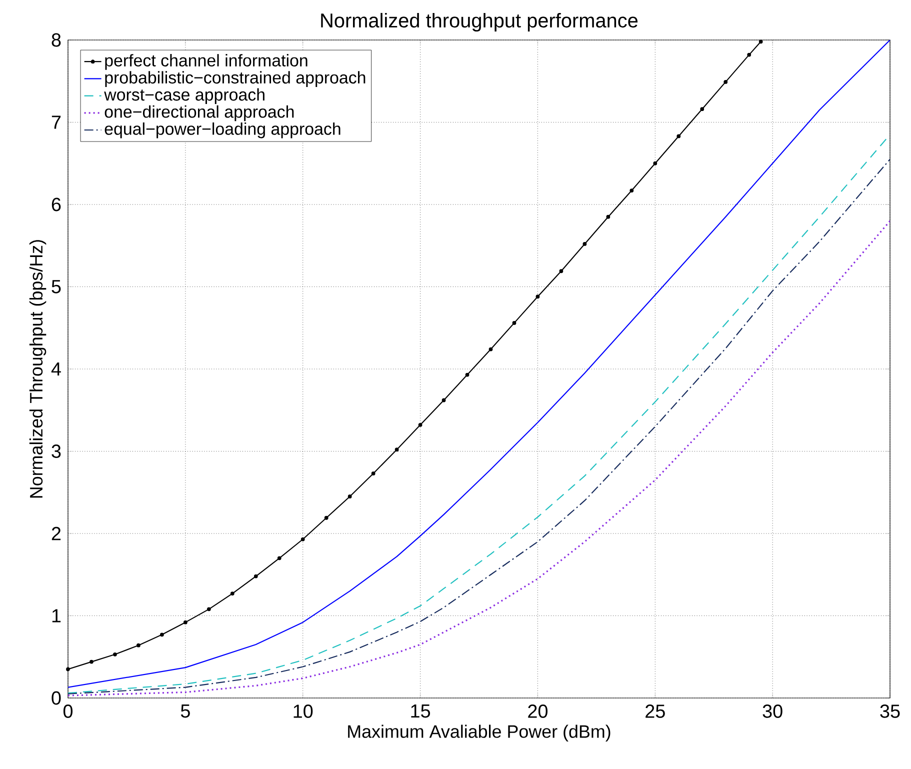 Image resolution: width=911 pixels, height=769 pixels. Describe the element at coordinates (206, 62) in the screenshot. I see `legend-label: perfect channel information` at that location.